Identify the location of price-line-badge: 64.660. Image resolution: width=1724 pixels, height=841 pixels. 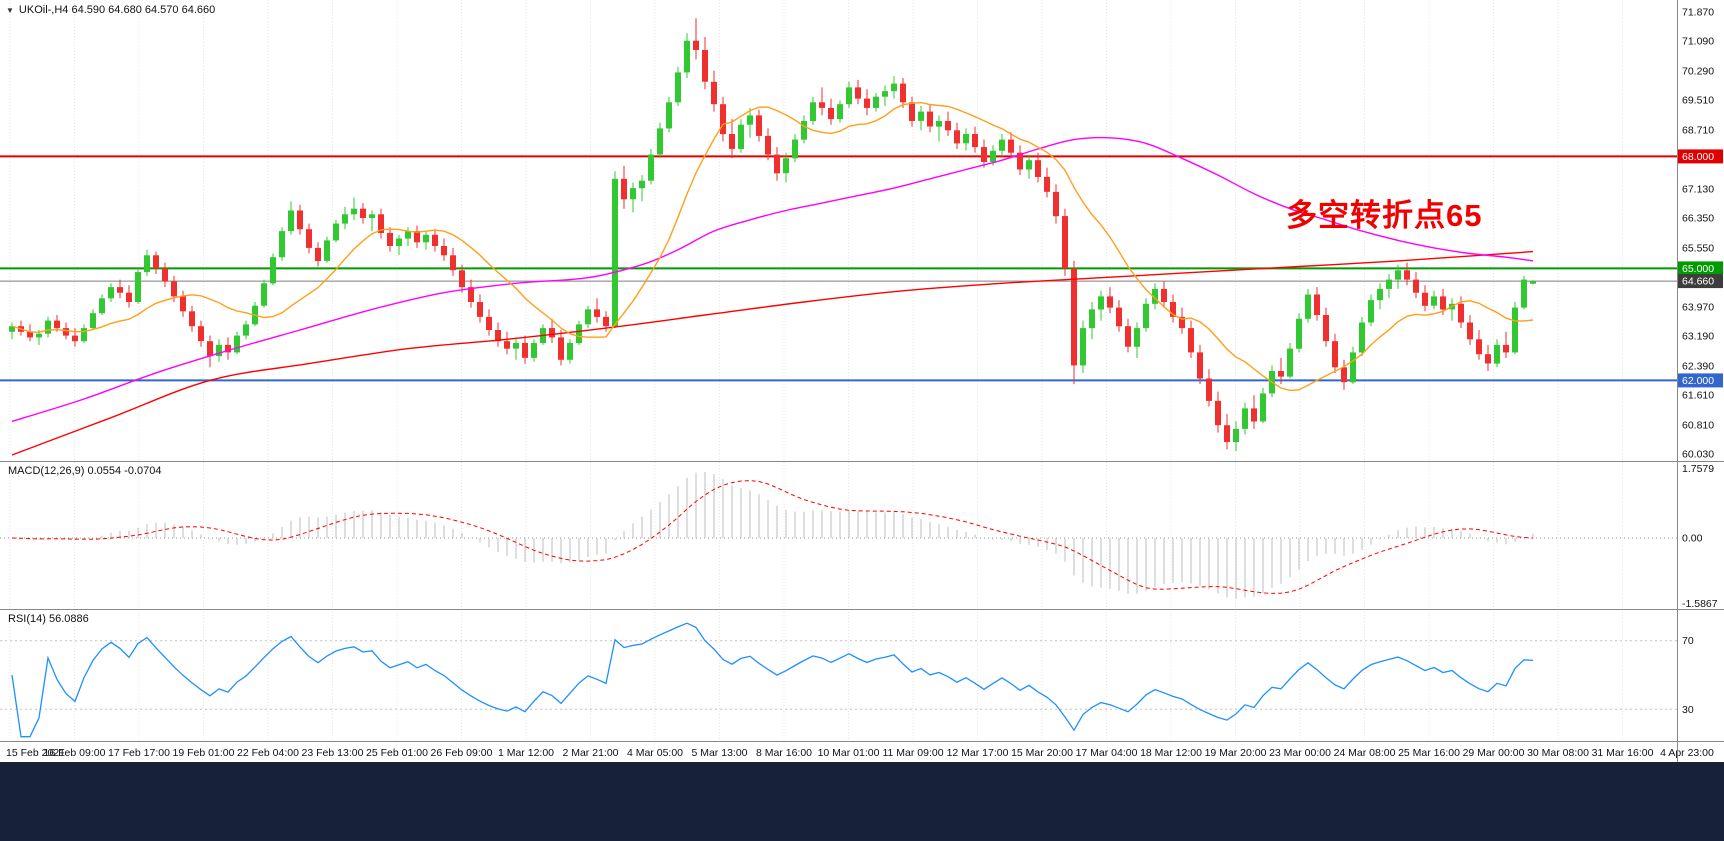
(1700, 281).